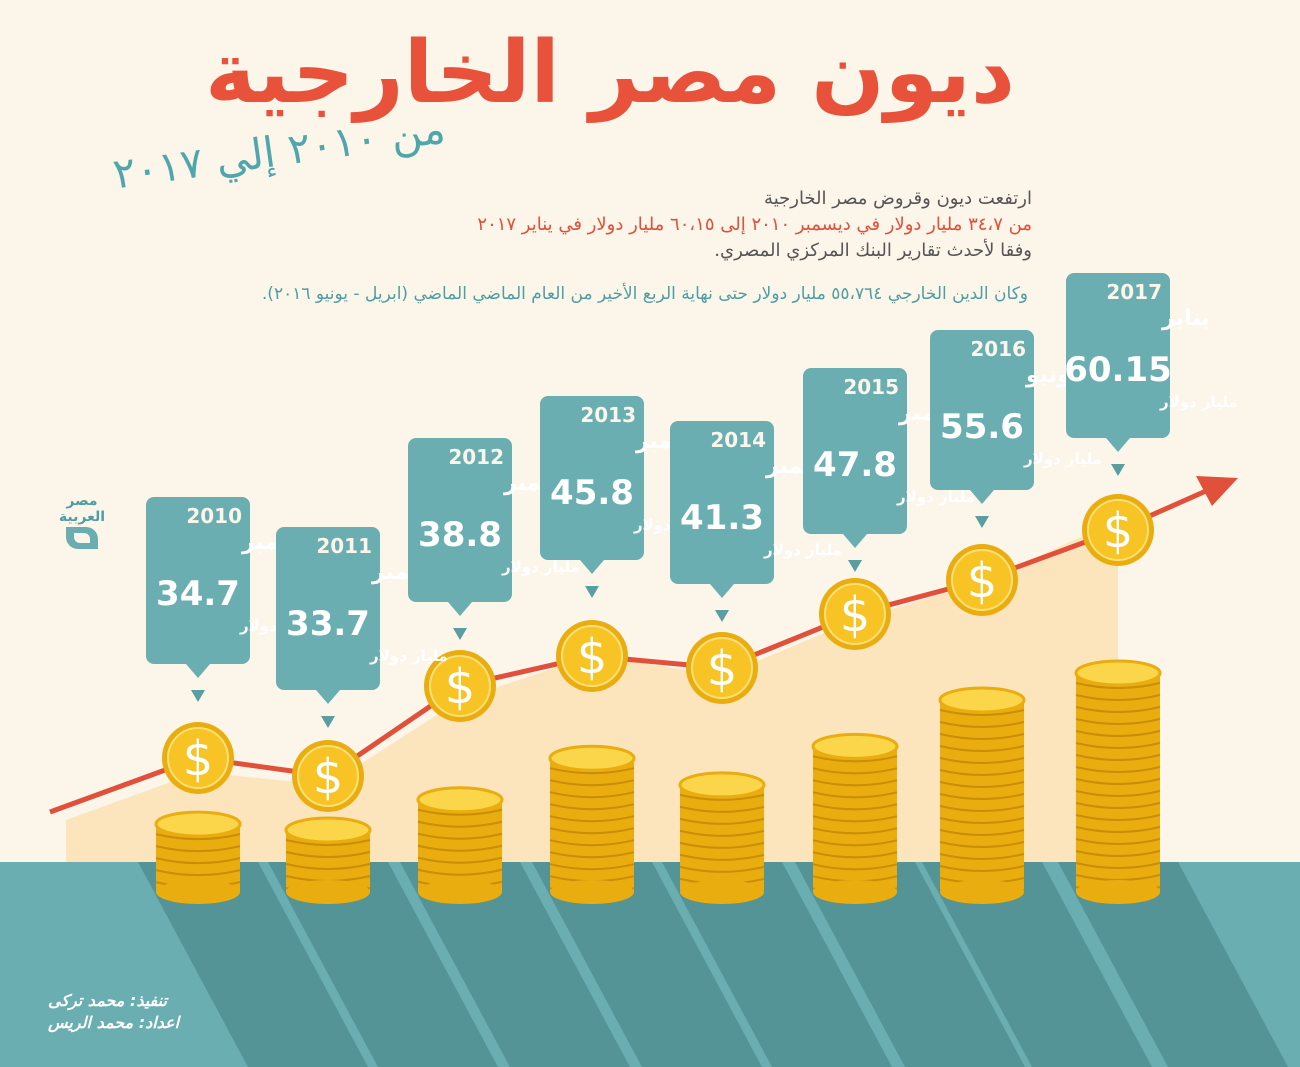  I want to click on logo-mark-icon, so click(82, 538).